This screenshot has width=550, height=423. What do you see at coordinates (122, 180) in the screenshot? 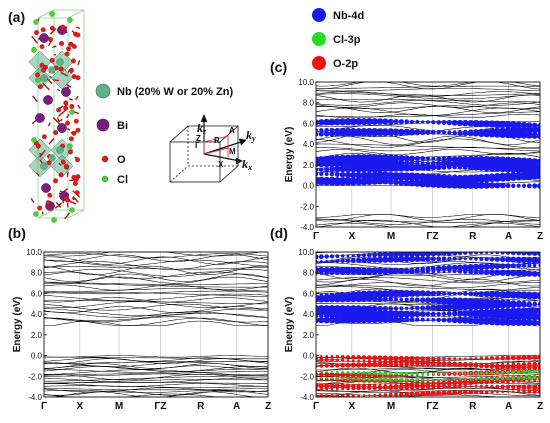
I see `legend-cl: Cl` at bounding box center [122, 180].